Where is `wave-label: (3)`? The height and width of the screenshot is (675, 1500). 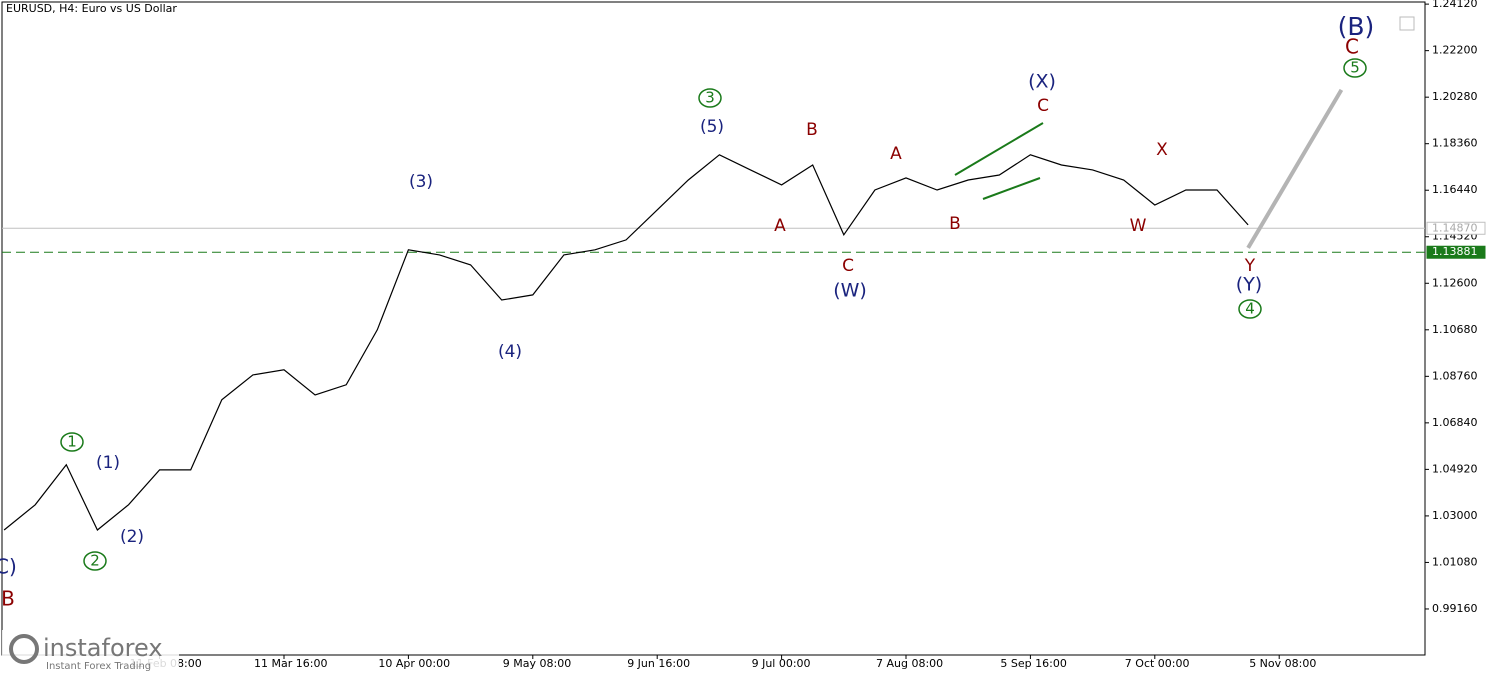 wave-label: (3) is located at coordinates (421, 182).